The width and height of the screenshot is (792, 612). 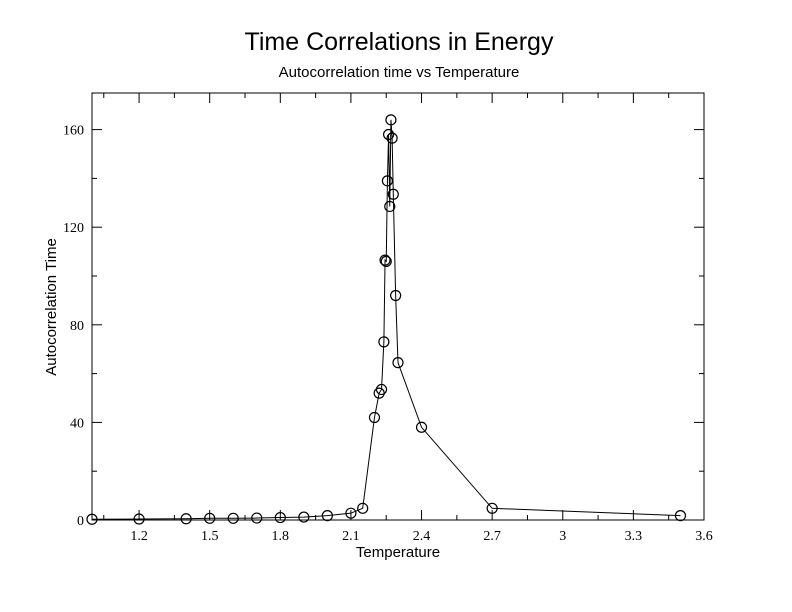 What do you see at coordinates (210, 536) in the screenshot?
I see `x-tick-label: 1.5` at bounding box center [210, 536].